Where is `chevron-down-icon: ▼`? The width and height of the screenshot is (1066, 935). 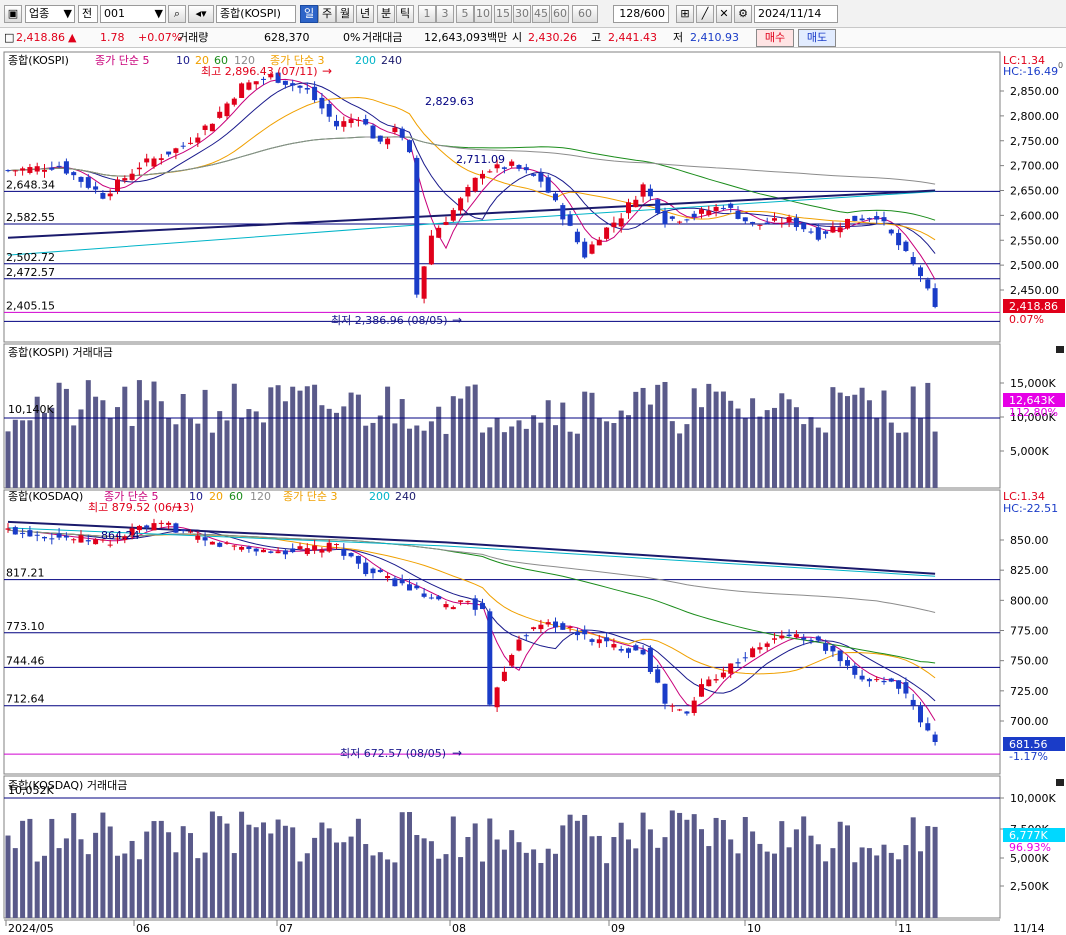
chevron-down-icon: ▼ is located at coordinates (158, 13).